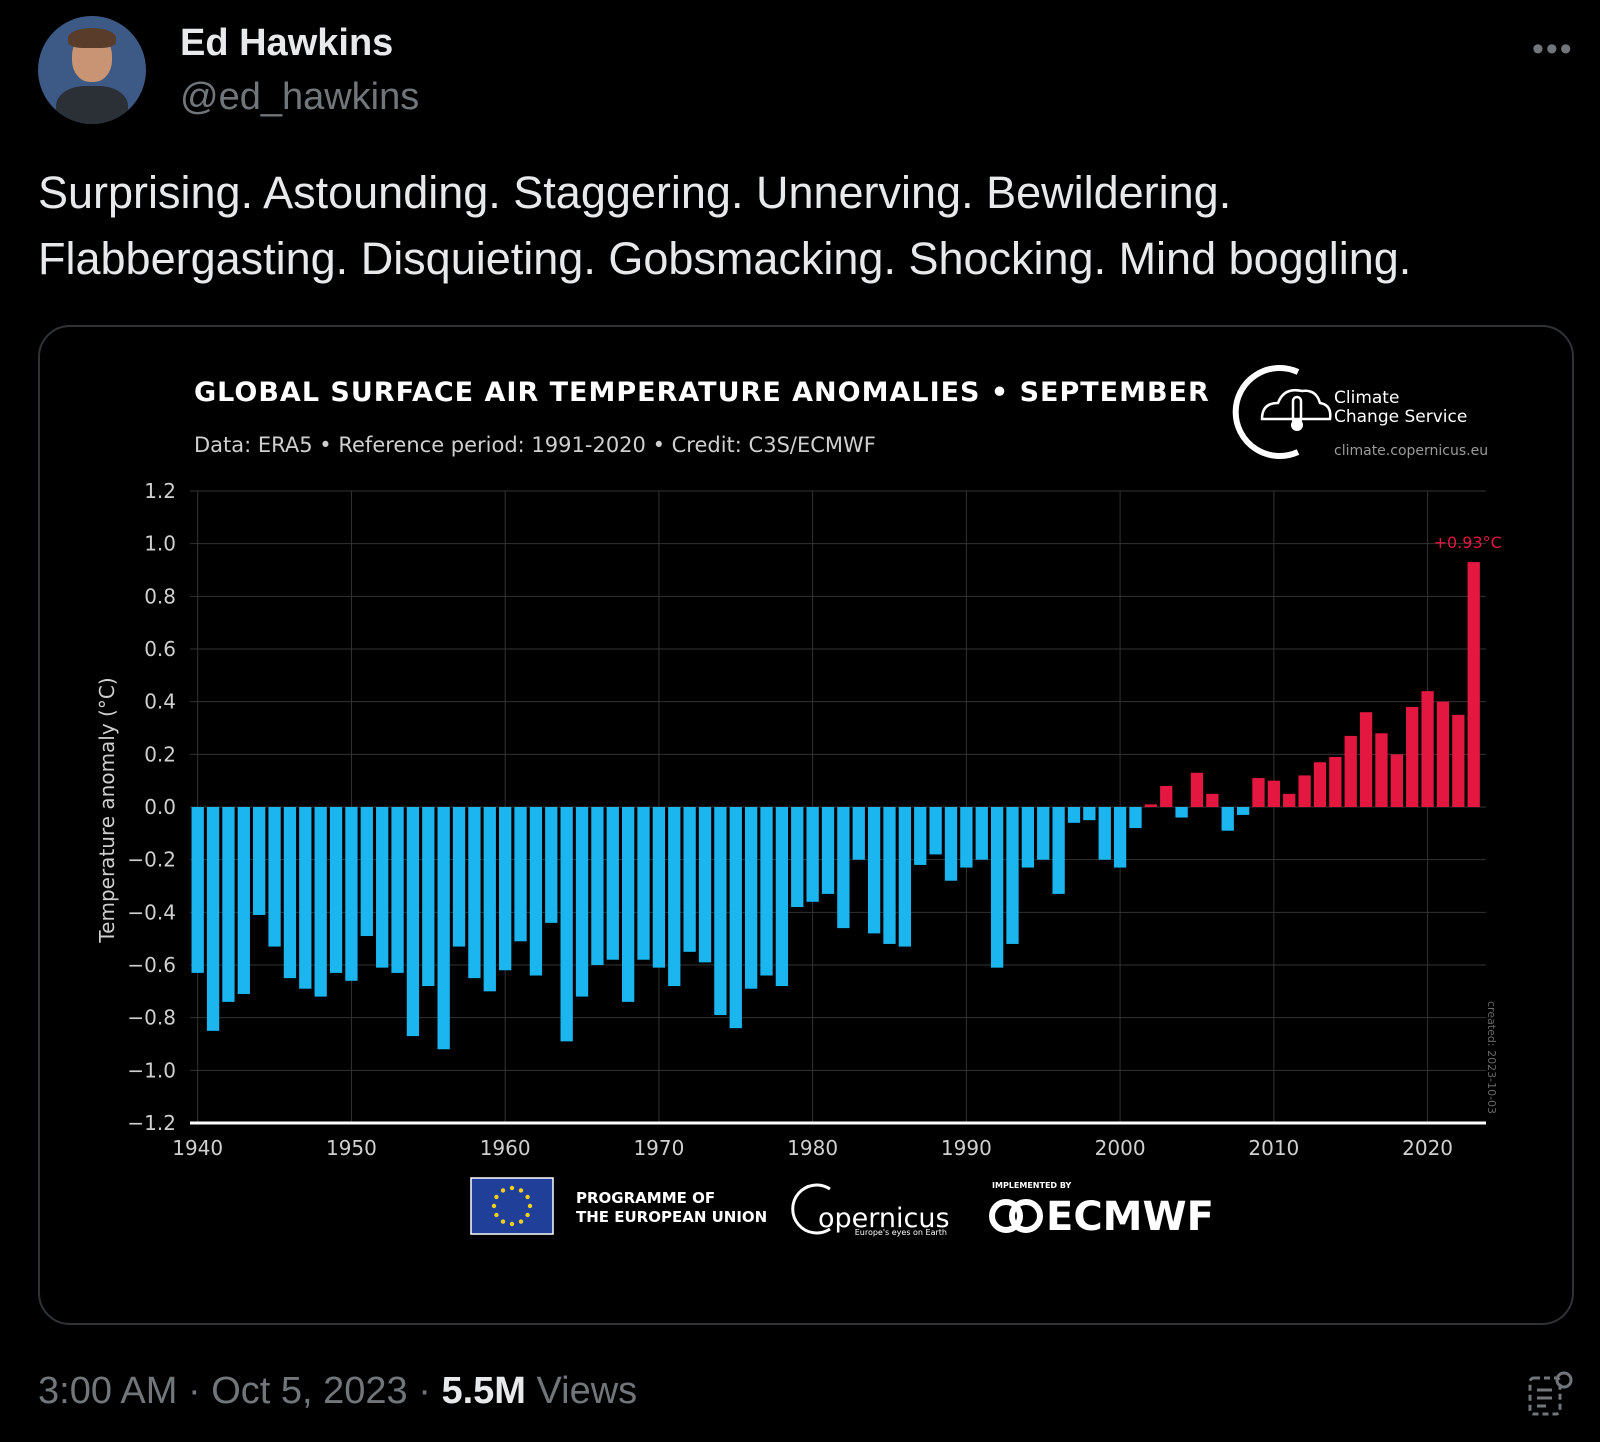 This screenshot has height=1442, width=1600. What do you see at coordinates (901, 1232) in the screenshot?
I see `copernicus-tagline: Europe's eyes on Earth` at bounding box center [901, 1232].